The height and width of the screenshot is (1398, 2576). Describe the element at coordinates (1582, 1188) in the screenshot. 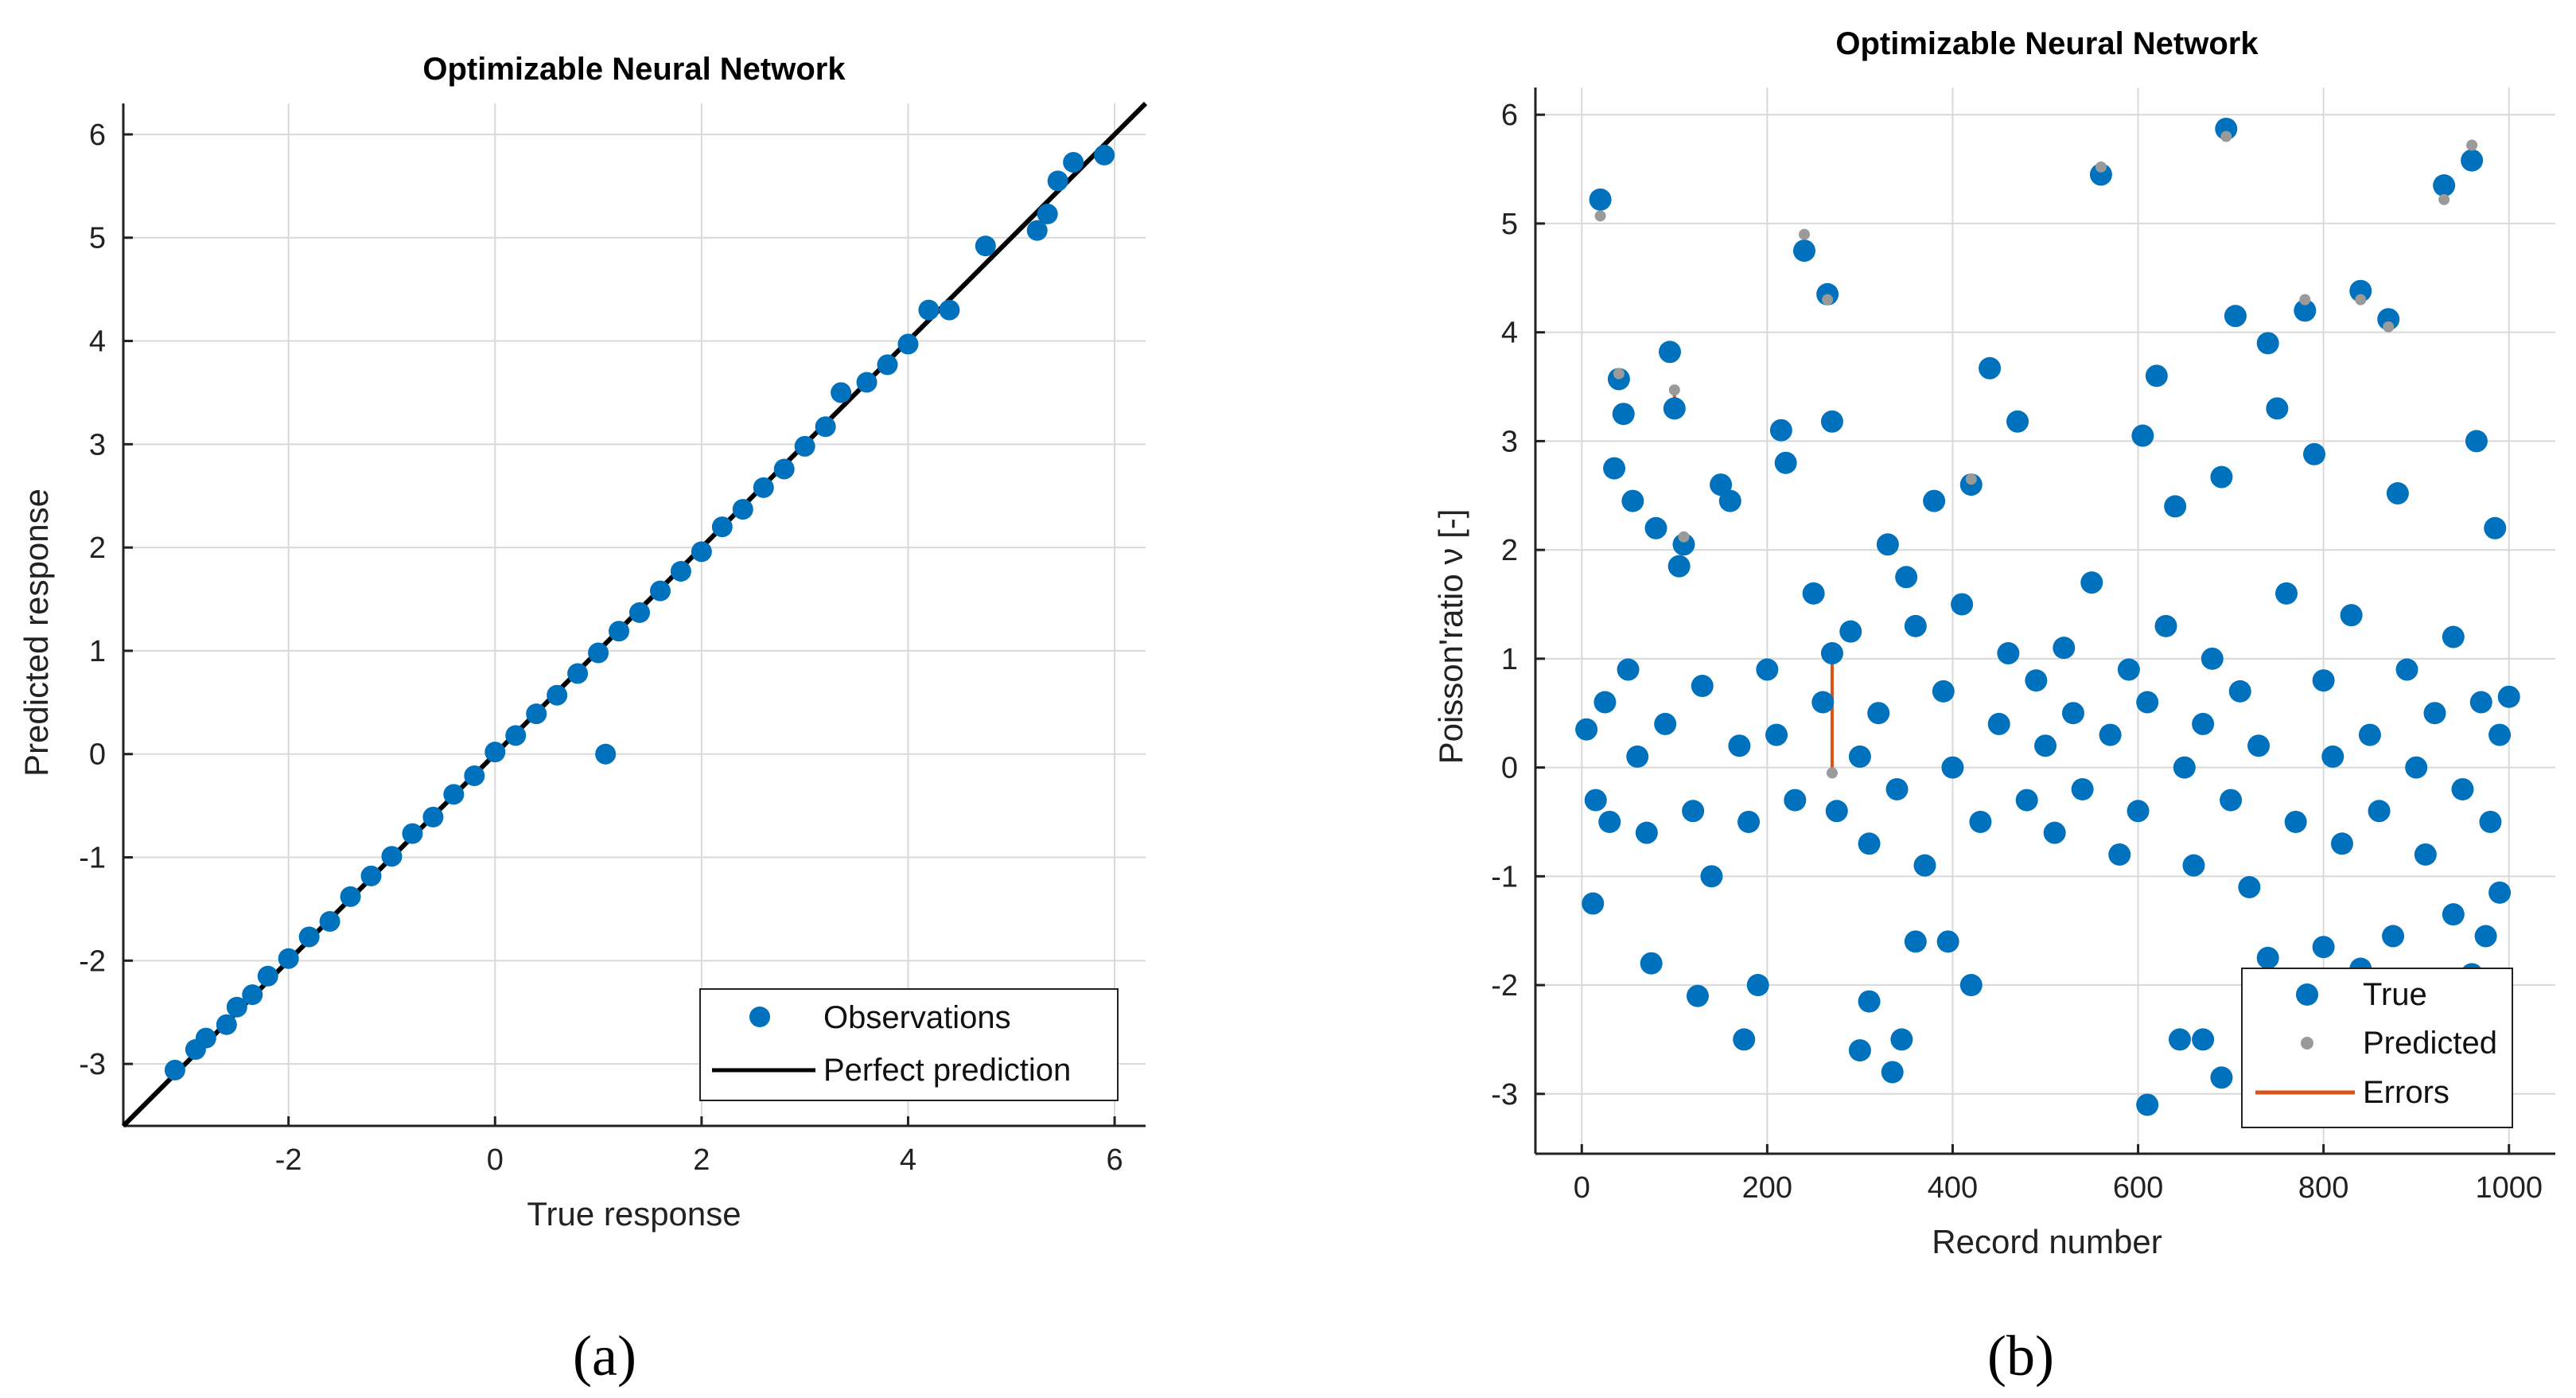

I see `x-tick-label: 0` at that location.